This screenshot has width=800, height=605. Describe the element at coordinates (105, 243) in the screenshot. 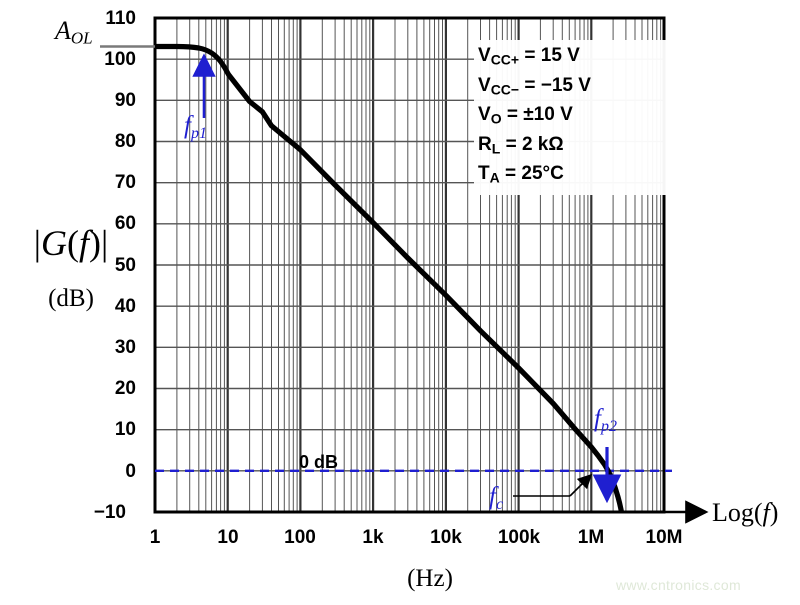

I see `y-axis-bar-right: |` at that location.